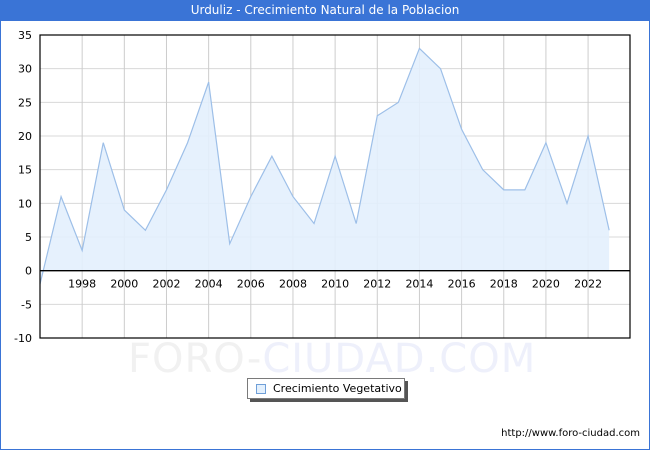  I want to click on y-tick-label: 10, so click(25, 203).